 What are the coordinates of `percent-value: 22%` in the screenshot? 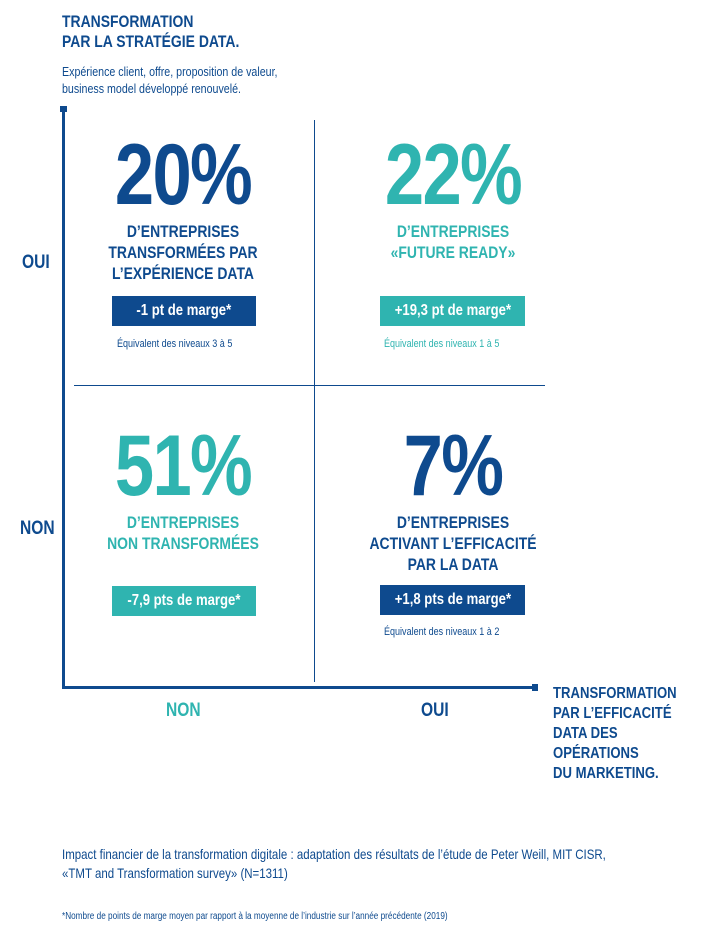 It's located at (453, 175).